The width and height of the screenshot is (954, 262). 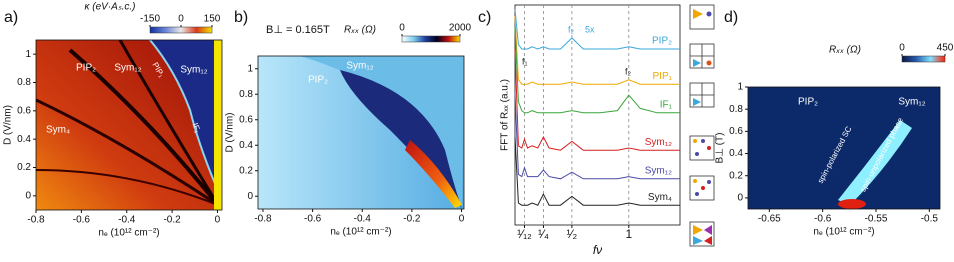 I want to click on annotation: 5x, so click(x=590, y=29).